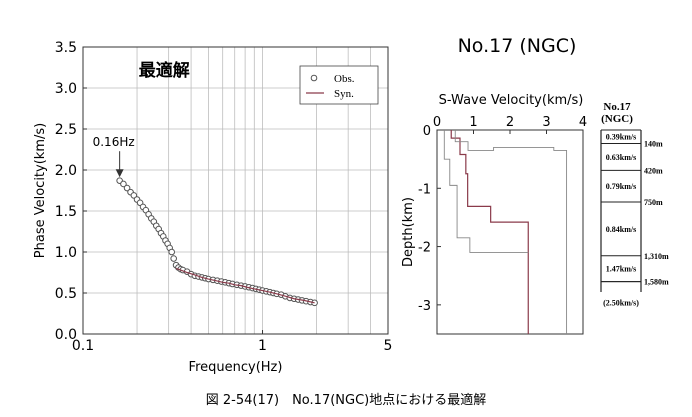 The width and height of the screenshot is (692, 417). Describe the element at coordinates (653, 143) in the screenshot. I see `layer-depth: 140m` at that location.